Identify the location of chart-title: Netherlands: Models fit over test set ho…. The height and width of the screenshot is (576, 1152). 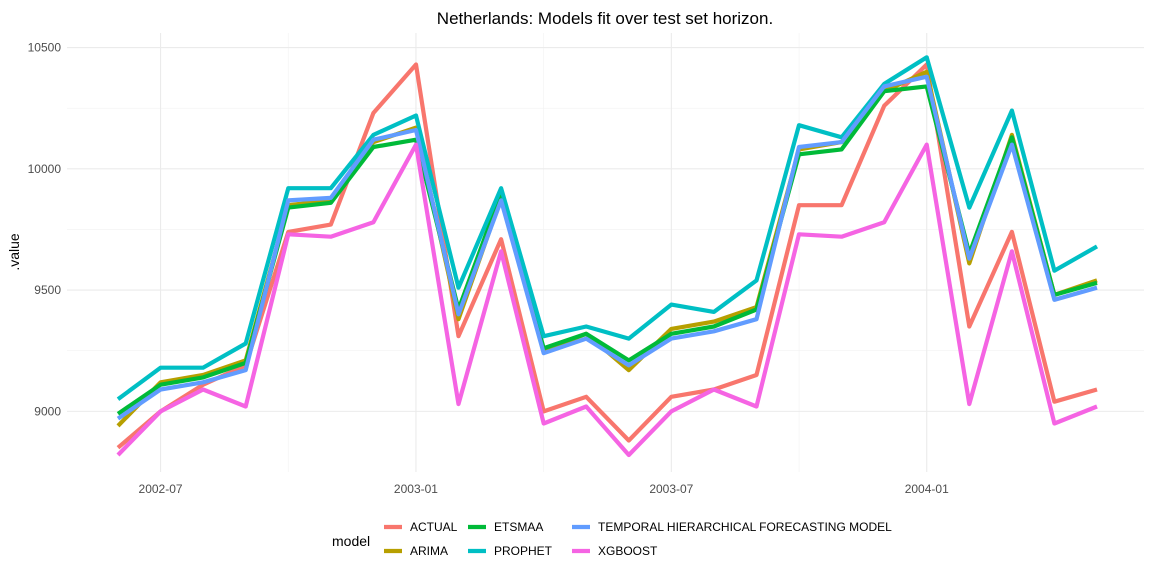
(605, 18).